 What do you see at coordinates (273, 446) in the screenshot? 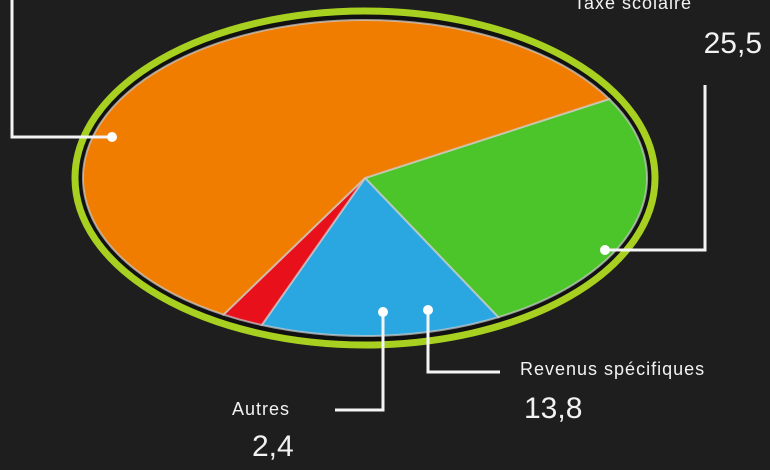
I see `value-label: 2,4` at bounding box center [273, 446].